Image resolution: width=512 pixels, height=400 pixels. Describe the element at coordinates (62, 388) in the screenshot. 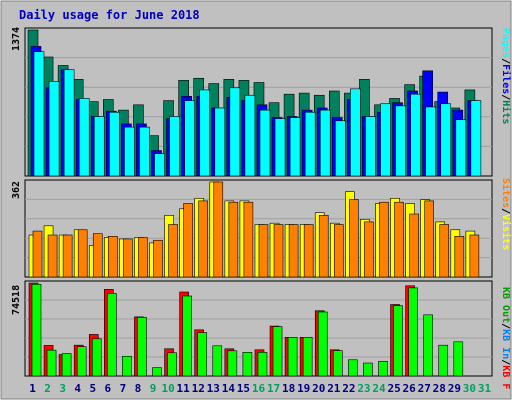

I see `day-label-3: 3` at that location.